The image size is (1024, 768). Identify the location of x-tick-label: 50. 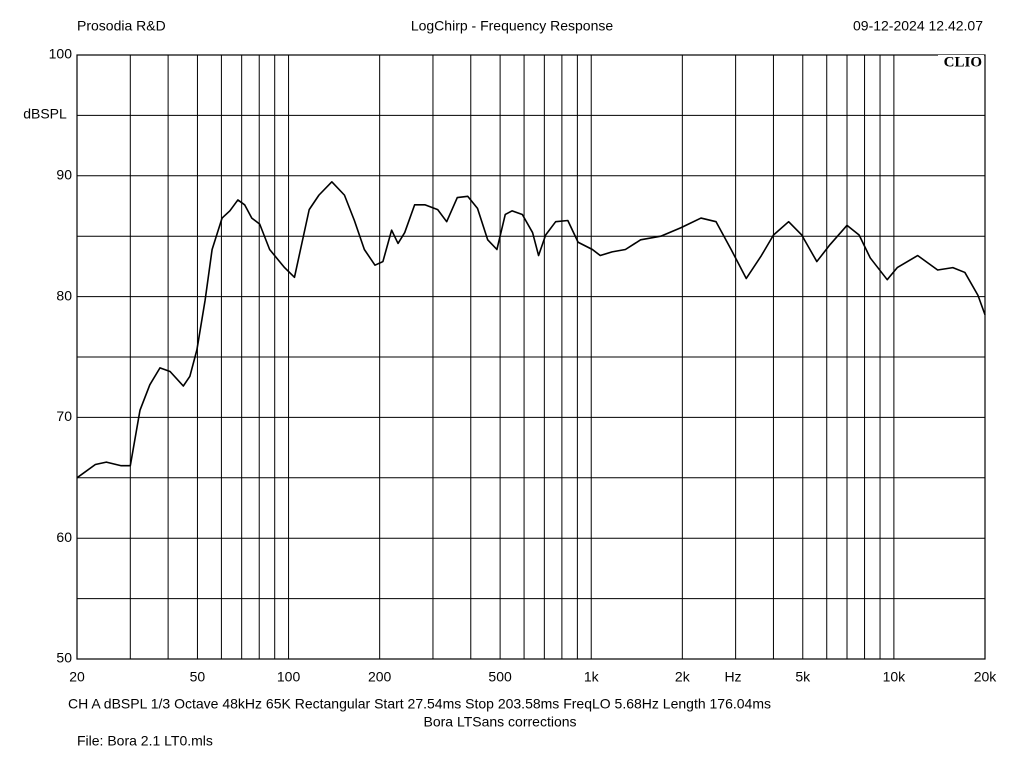
(198, 677).